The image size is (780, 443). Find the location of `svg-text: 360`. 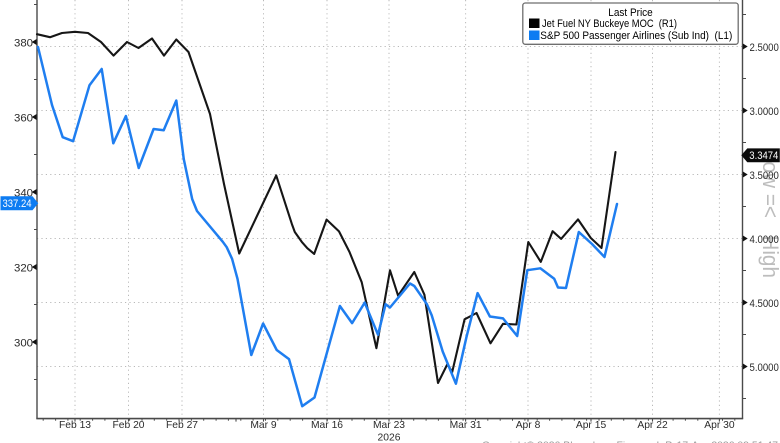

svg-text: 360 is located at coordinates (23, 118).